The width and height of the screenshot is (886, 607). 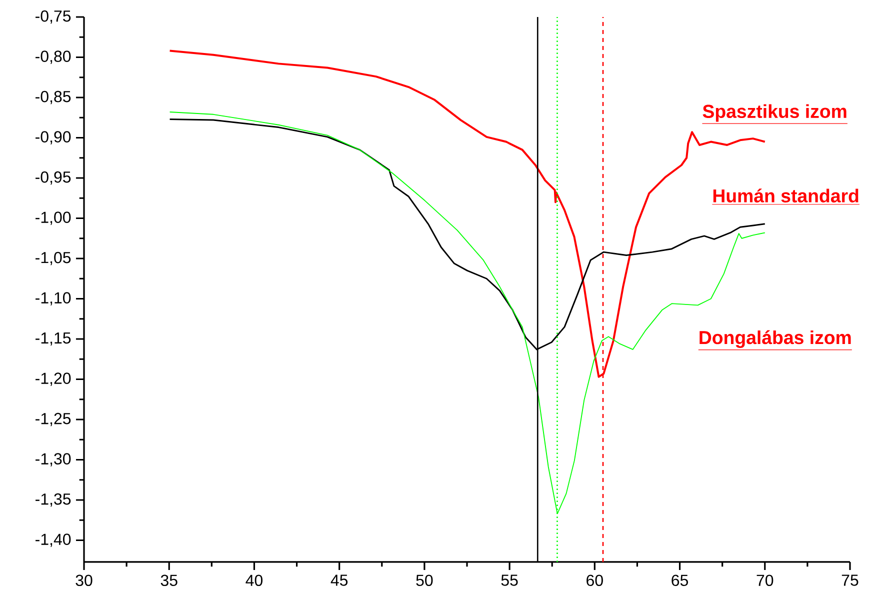 I want to click on y-tick-label: -1,05, so click(x=53, y=259).